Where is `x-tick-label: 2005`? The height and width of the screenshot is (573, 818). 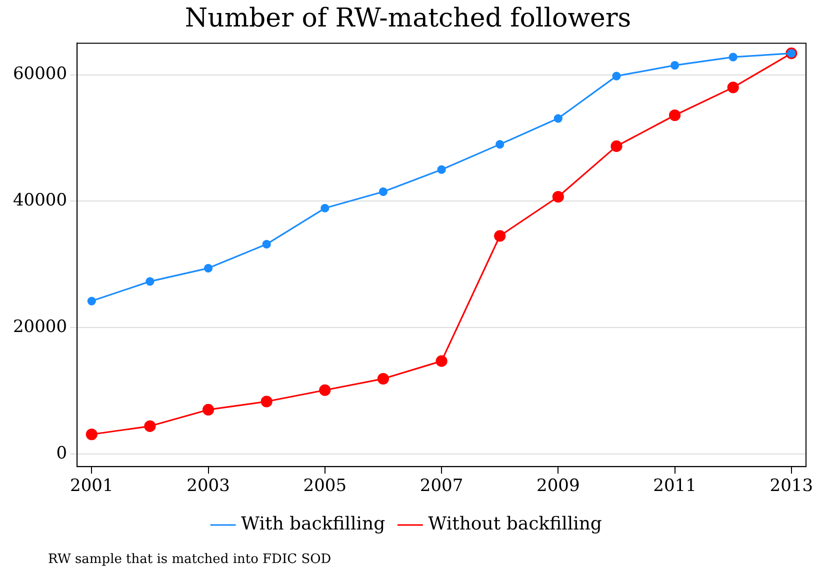 x-tick-label: 2005 is located at coordinates (325, 486).